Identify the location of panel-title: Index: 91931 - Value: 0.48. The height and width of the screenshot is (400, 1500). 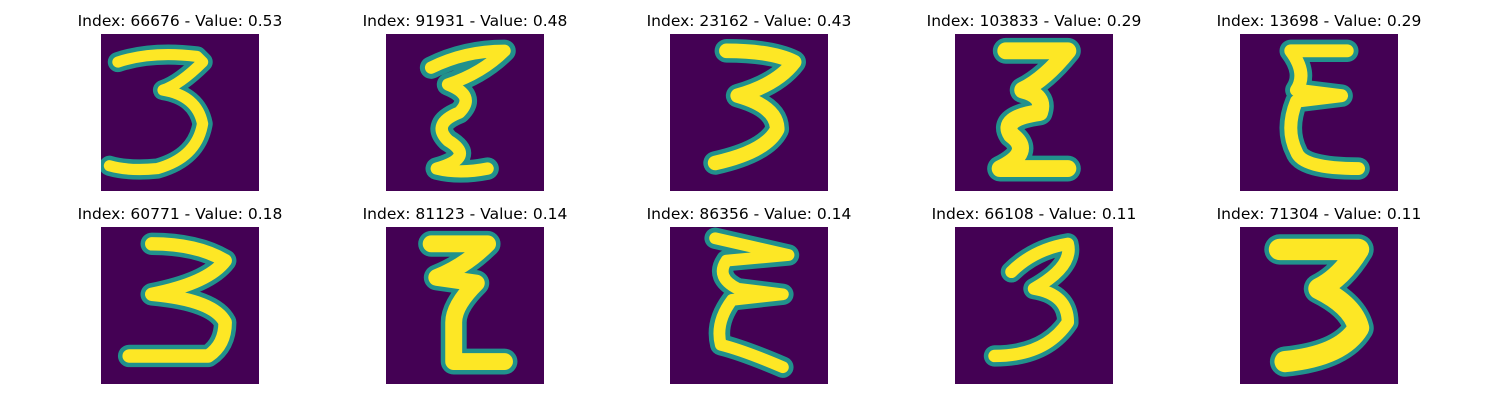
(465, 21).